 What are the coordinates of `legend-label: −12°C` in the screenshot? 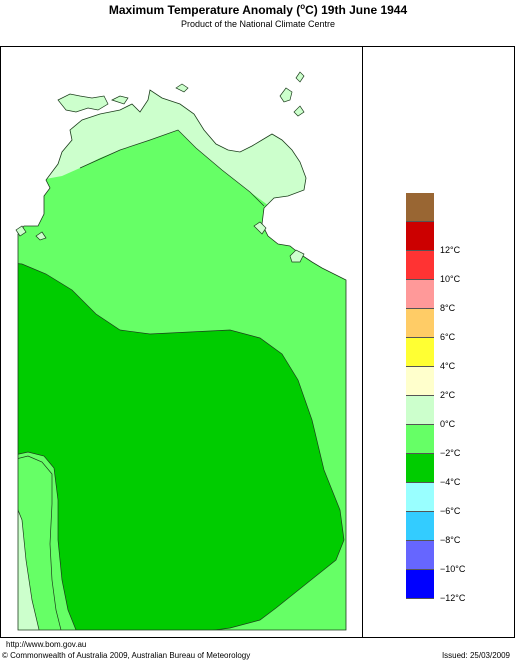 It's located at (453, 598).